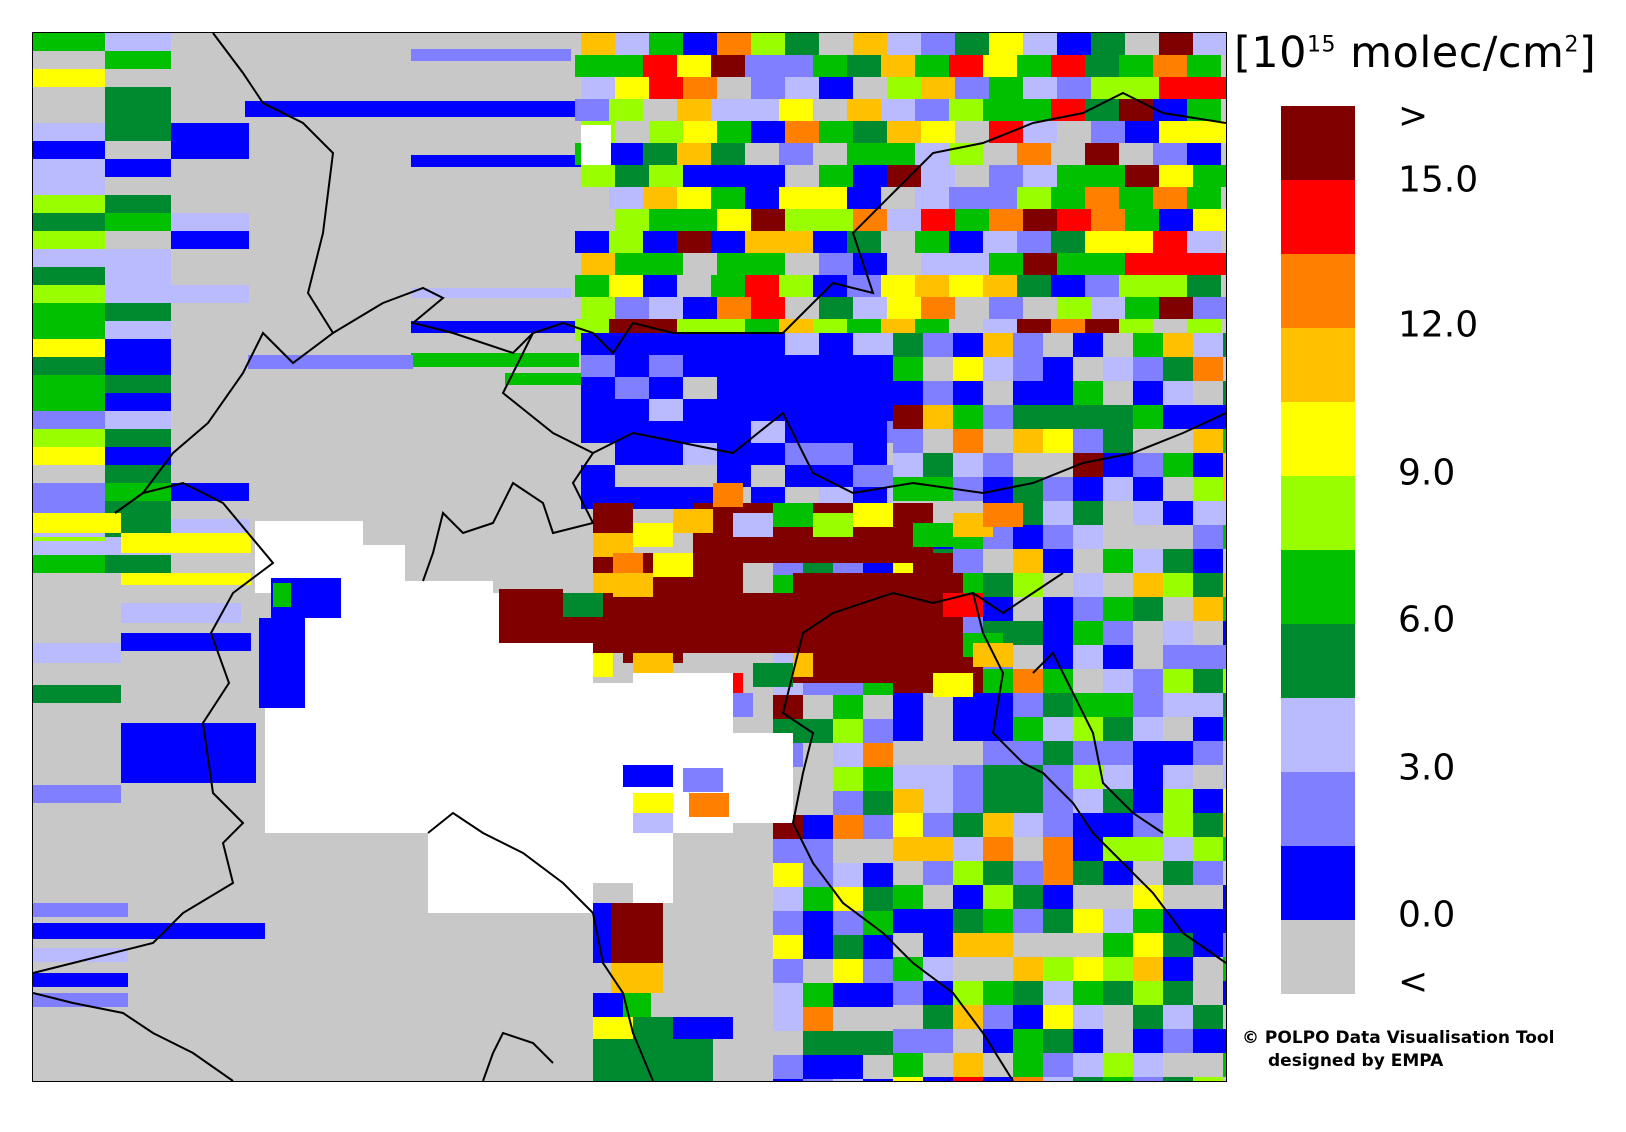 The image size is (1626, 1132). Describe the element at coordinates (1413, 116) in the screenshot. I see `legend-label: >` at that location.